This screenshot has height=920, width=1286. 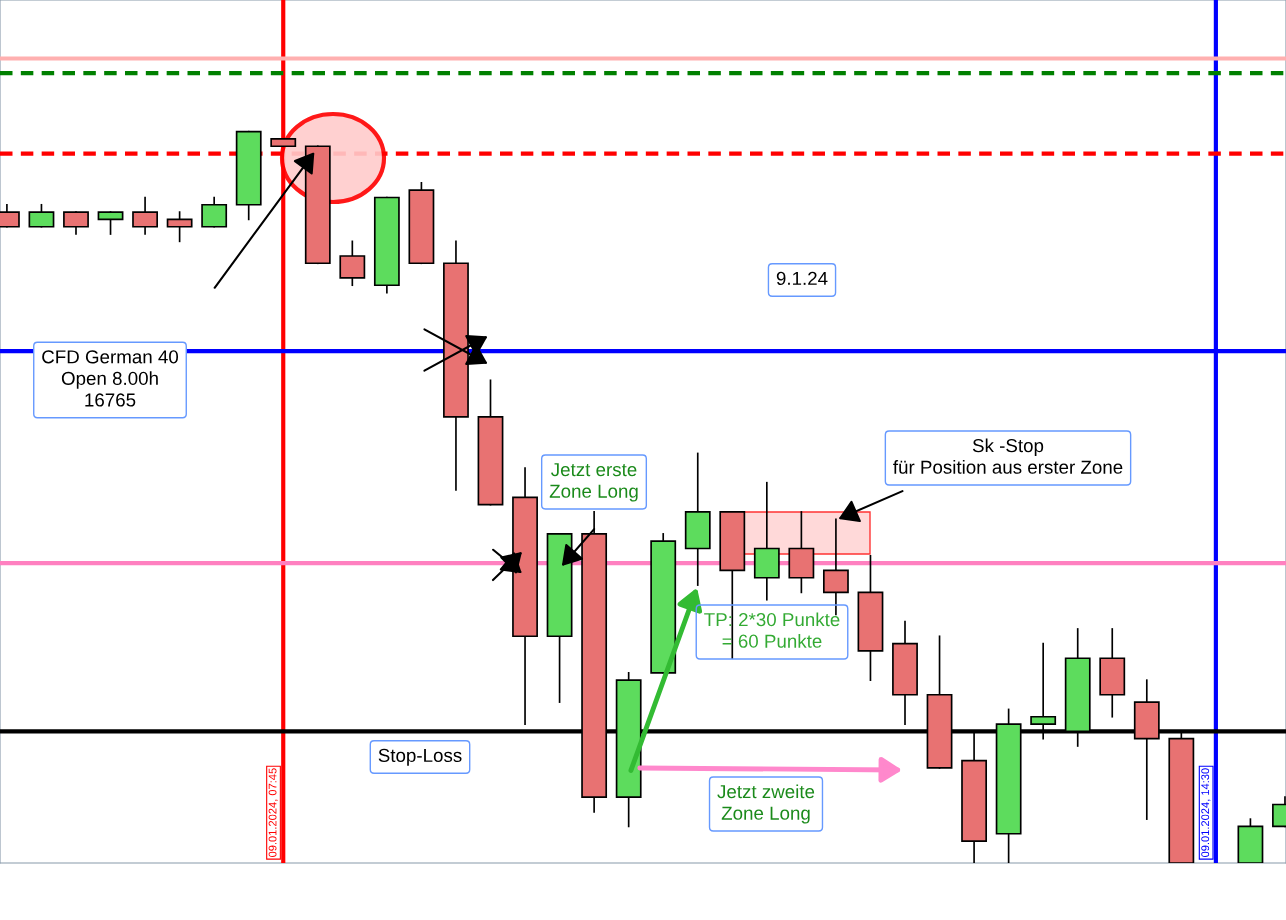 I want to click on annotation: Jetzt erste Zone Long, so click(x=593, y=482).